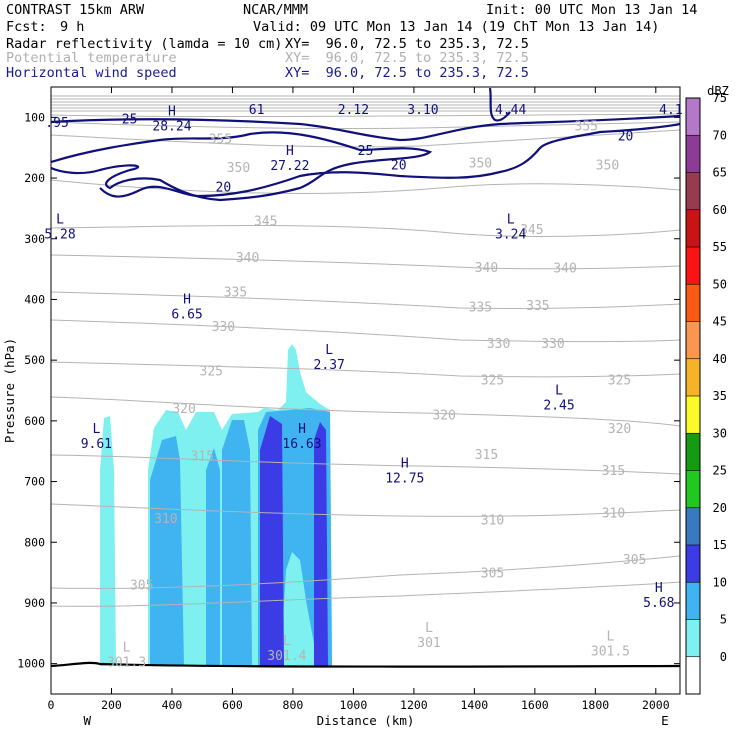 The image size is (740, 740). I want to click on theta-minimum-value: 301.3, so click(126, 662).